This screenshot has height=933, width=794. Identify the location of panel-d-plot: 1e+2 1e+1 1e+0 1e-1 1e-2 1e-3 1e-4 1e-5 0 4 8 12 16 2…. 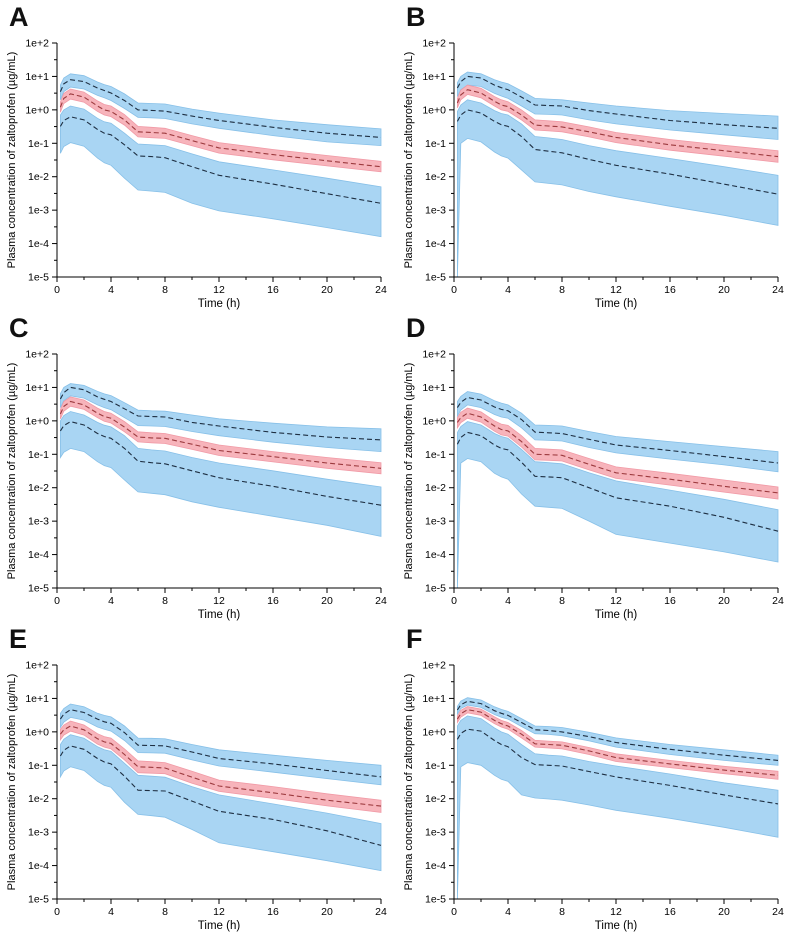
(593, 485).